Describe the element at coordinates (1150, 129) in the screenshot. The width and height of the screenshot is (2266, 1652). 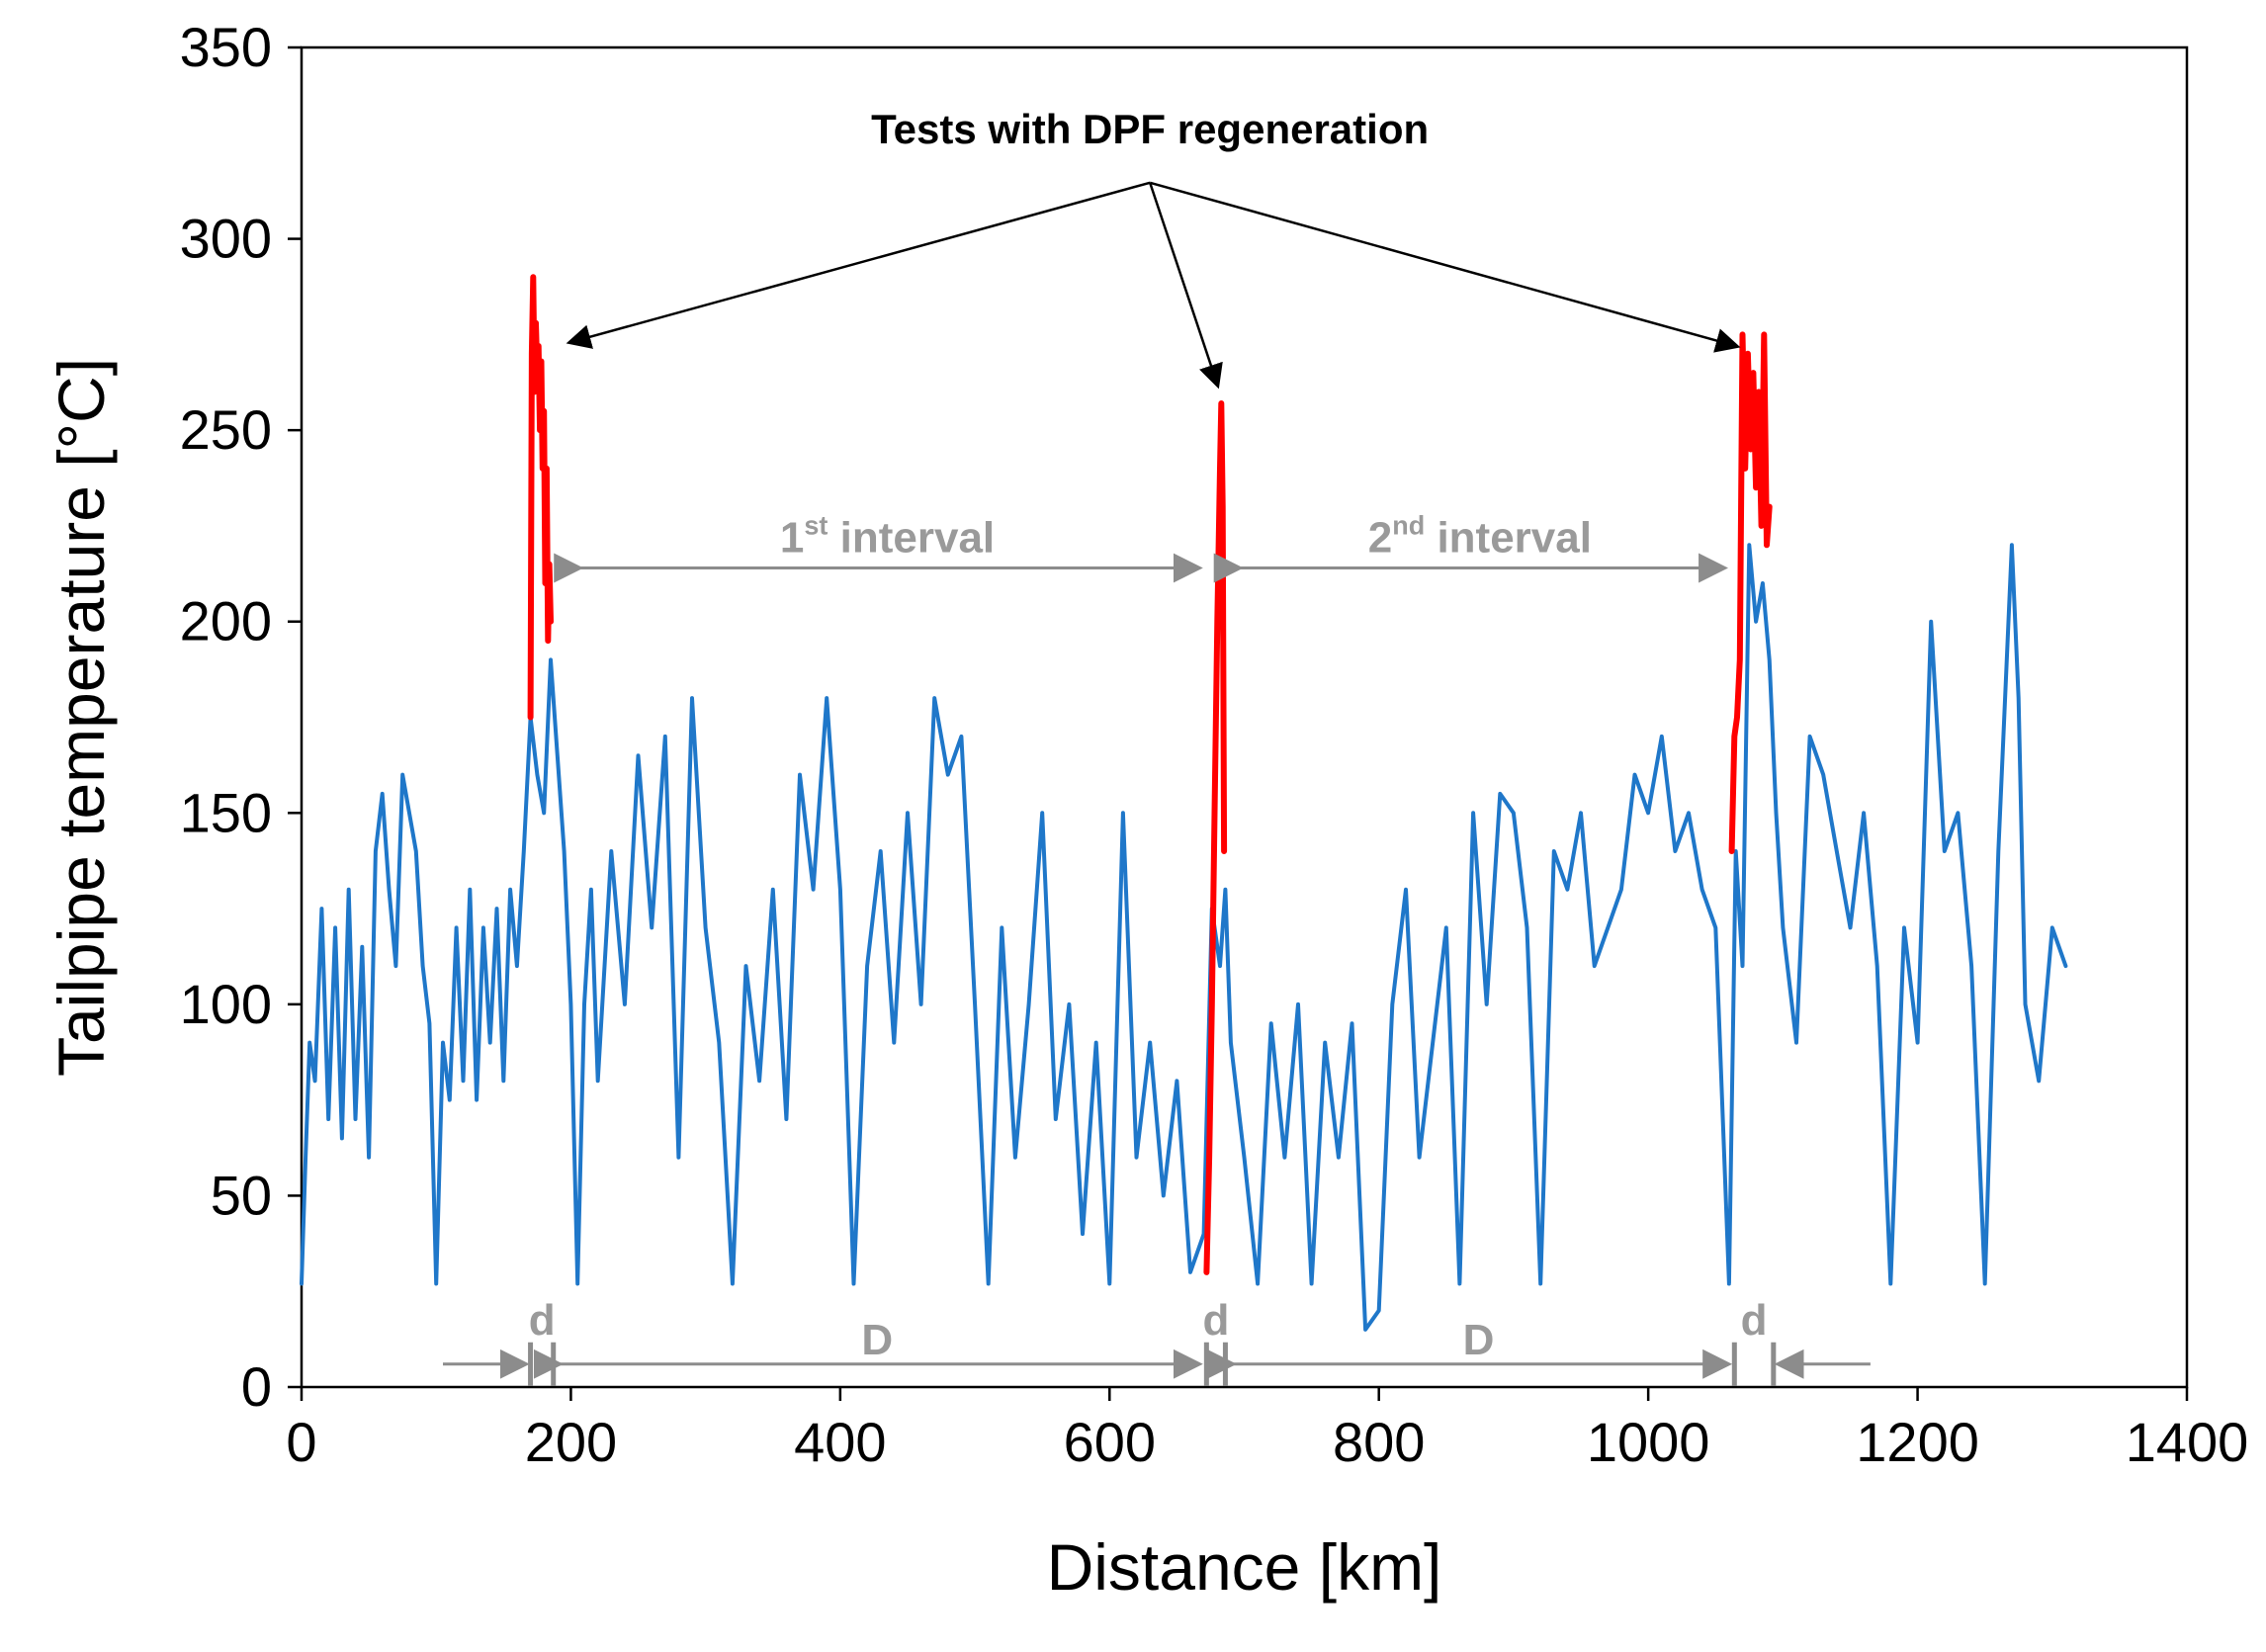
I see `annotation-title: Tests with DPF regeneration` at that location.